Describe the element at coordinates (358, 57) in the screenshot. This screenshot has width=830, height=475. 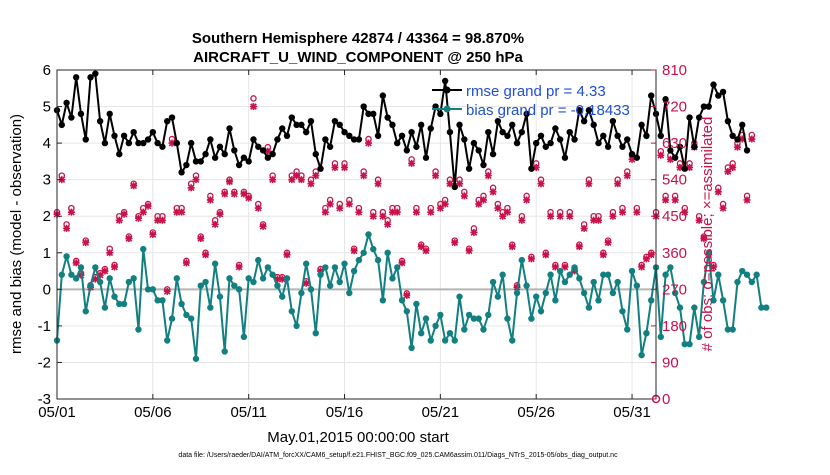
I see `chart-title-line-2: AIRCRAFT_U_WIND_COMPONENT @ 250 hPa` at that location.